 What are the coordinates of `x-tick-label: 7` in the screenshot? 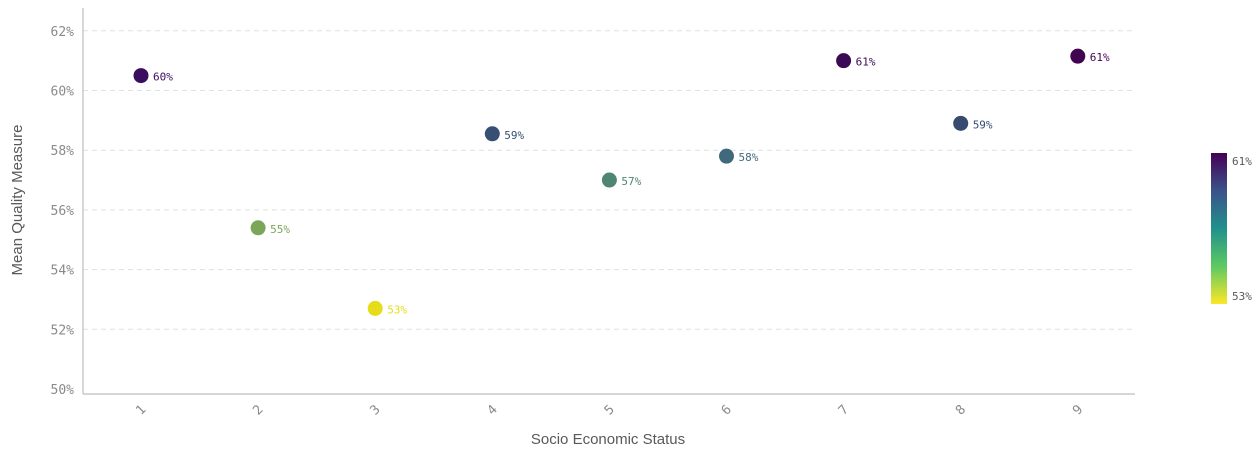 It's located at (844, 410).